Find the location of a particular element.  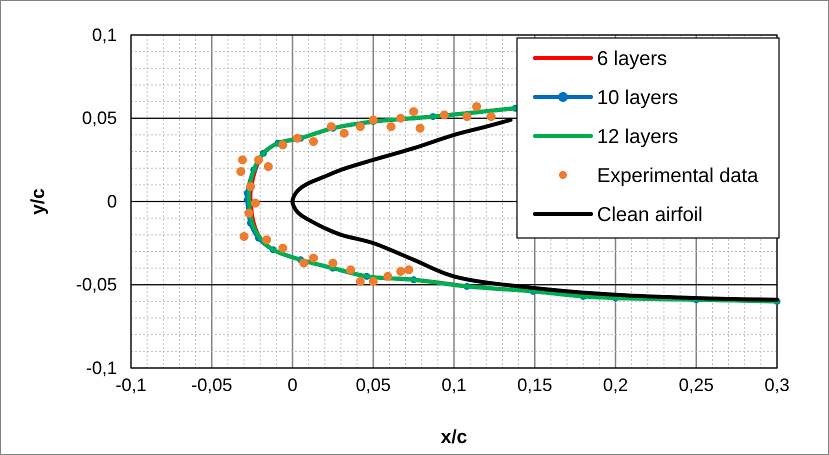

y-axis-title: y/c is located at coordinates (38, 201).